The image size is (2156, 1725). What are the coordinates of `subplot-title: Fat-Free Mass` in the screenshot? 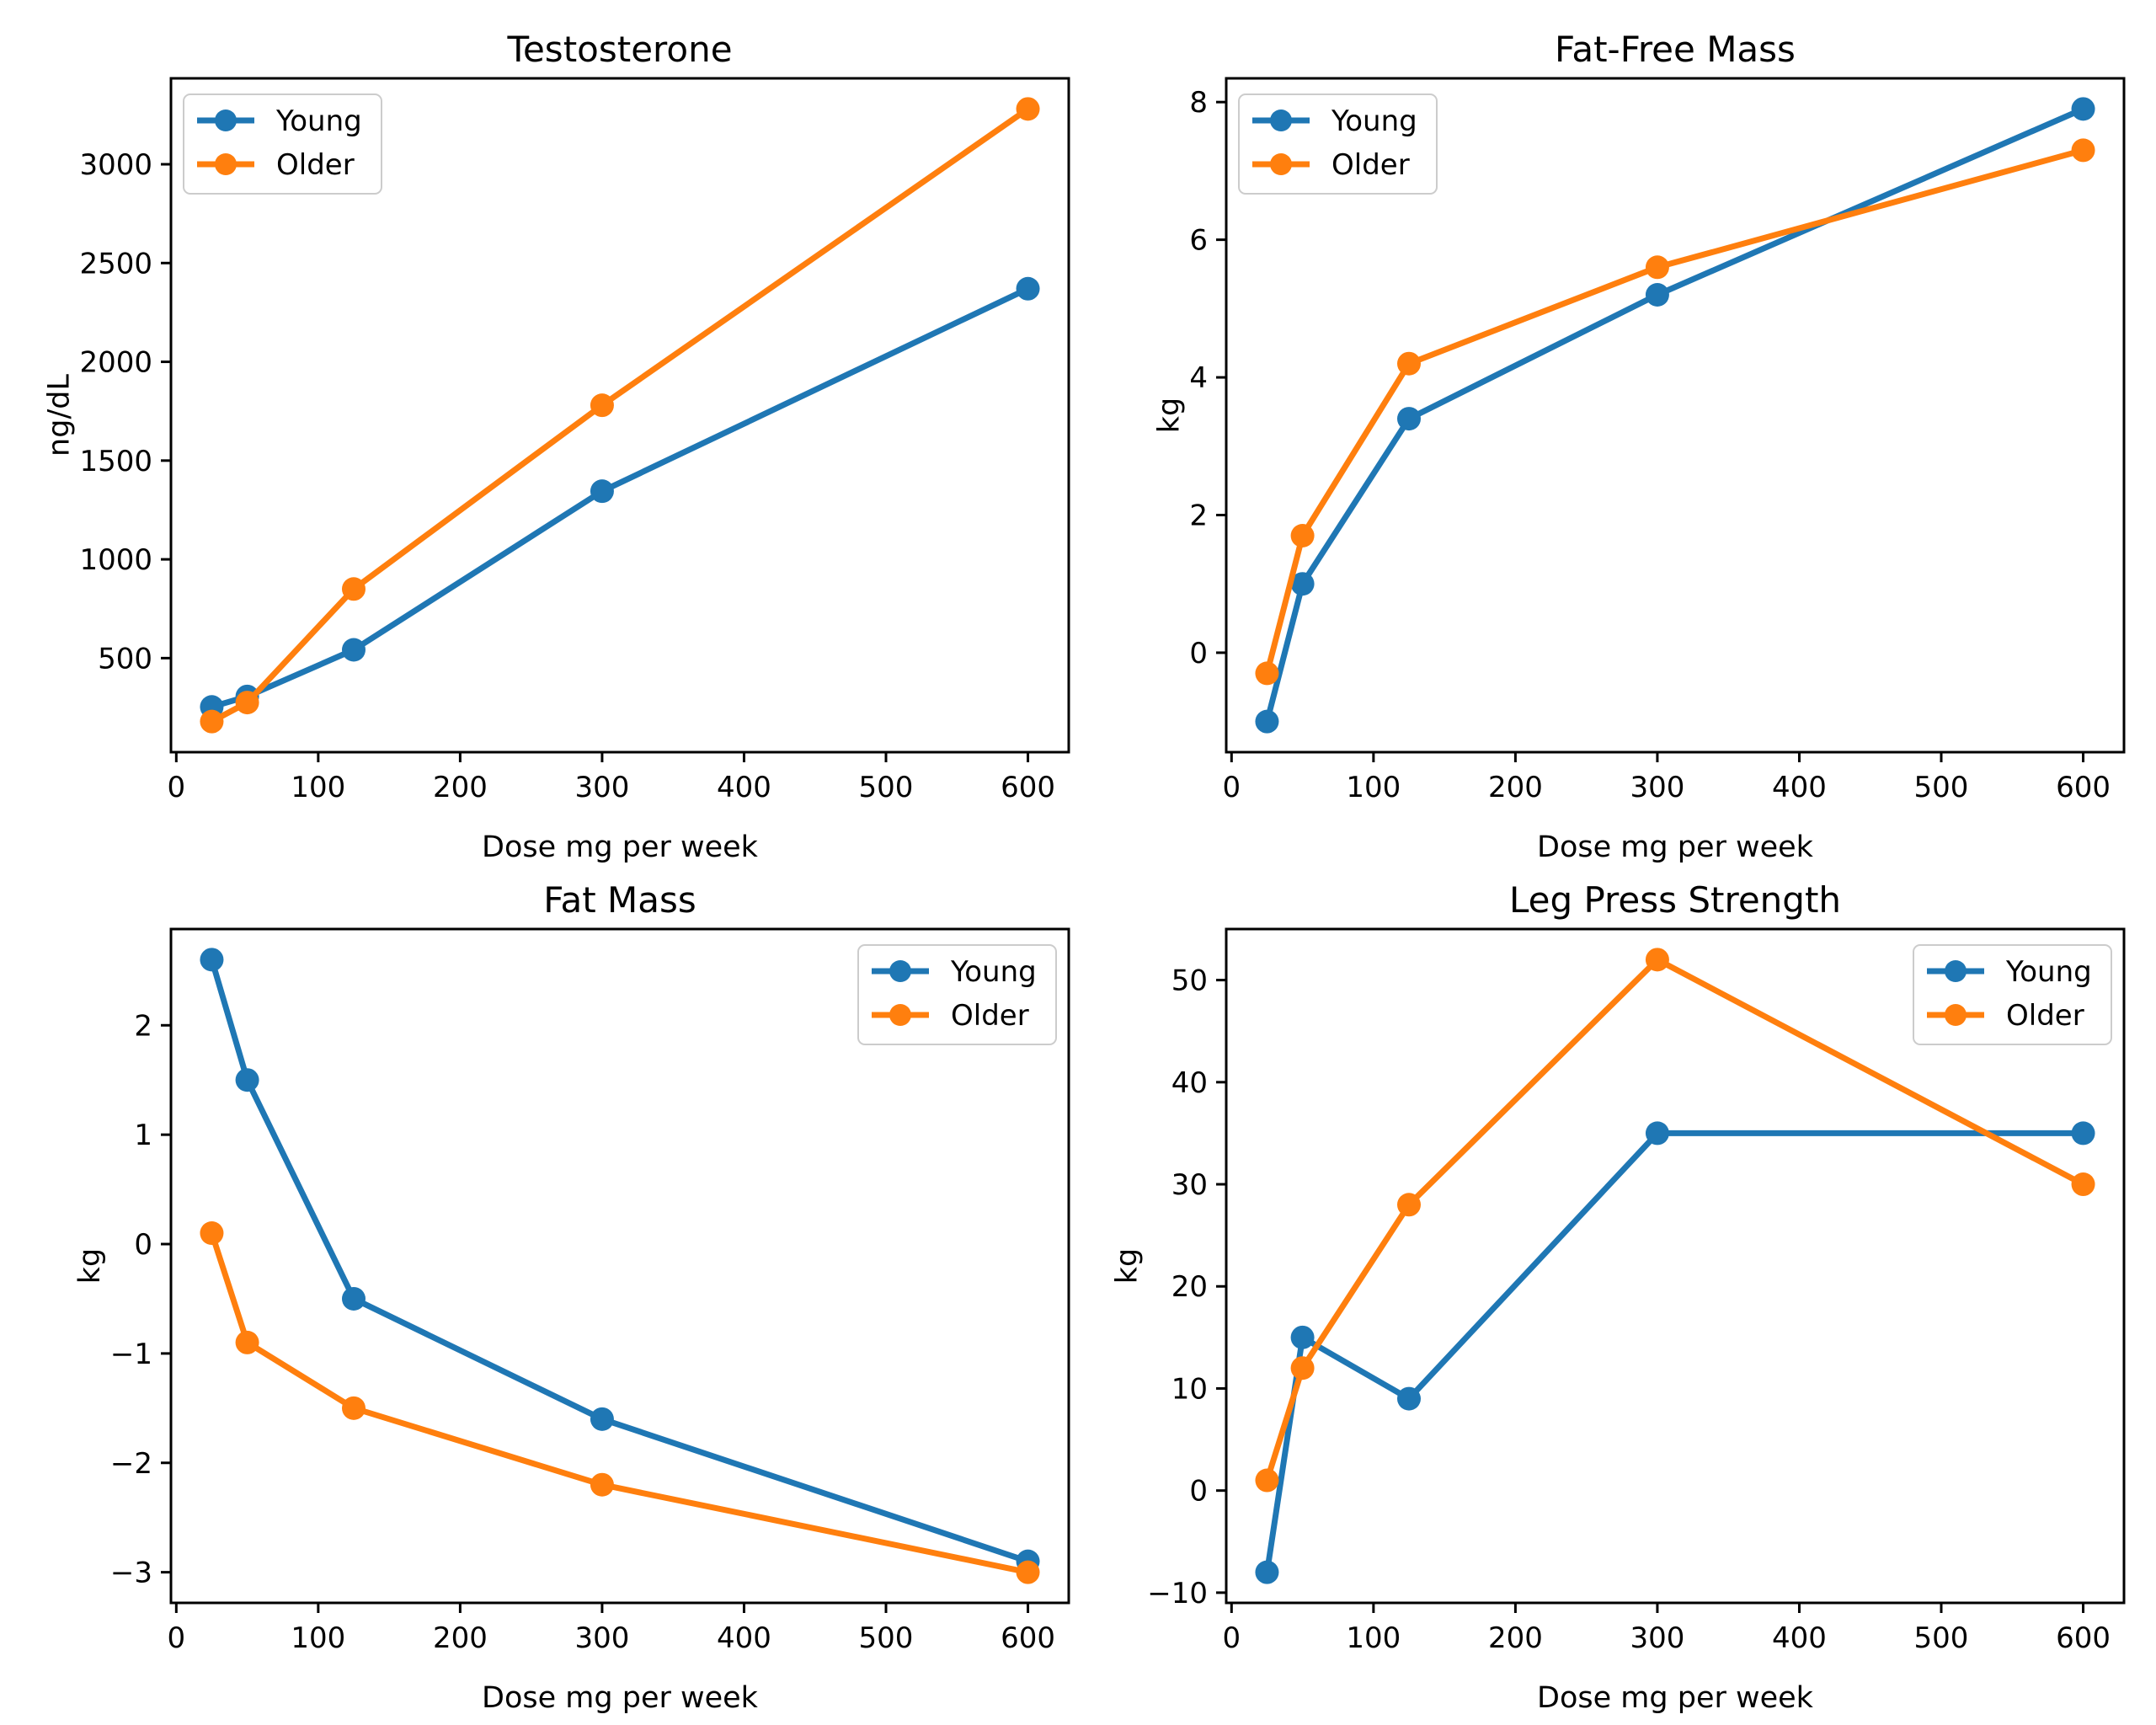 It's located at (1675, 49).